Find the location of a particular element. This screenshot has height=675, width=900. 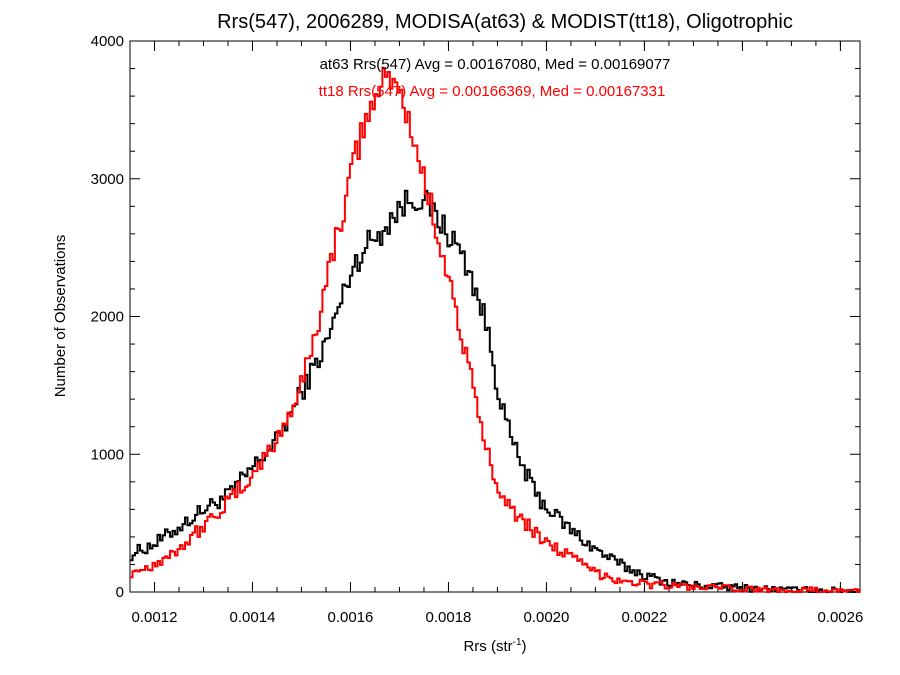

y-tick-label: 4000 is located at coordinates (107, 41).